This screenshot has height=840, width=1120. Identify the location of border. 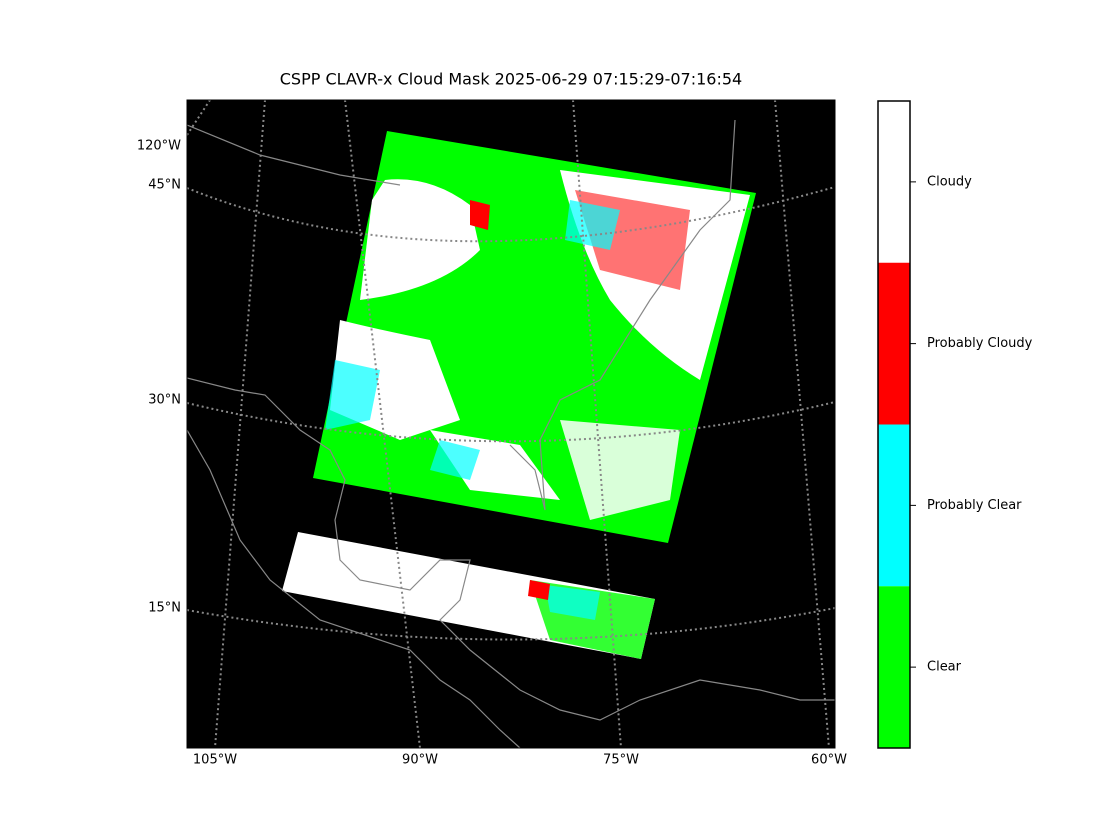
(294, 155).